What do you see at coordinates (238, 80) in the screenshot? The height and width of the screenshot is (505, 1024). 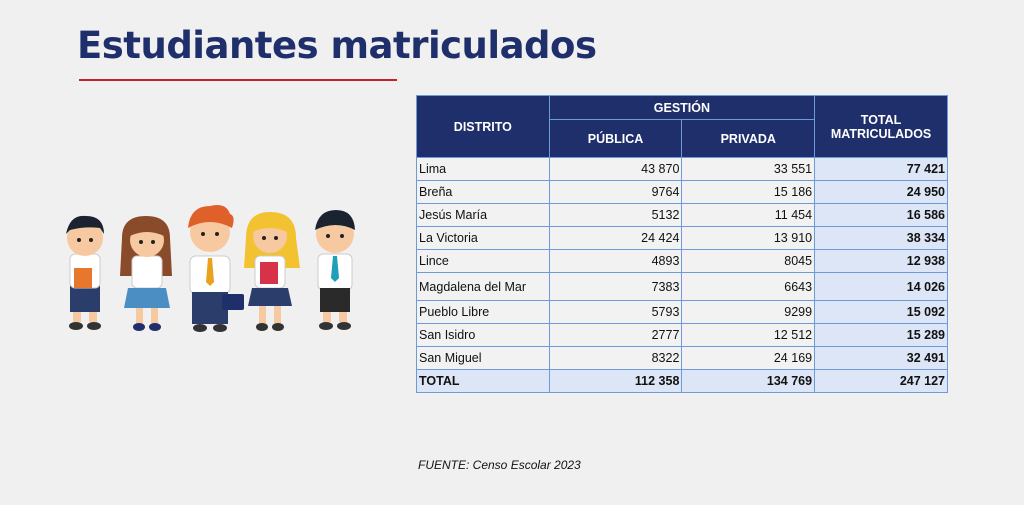 I see `title-underline` at bounding box center [238, 80].